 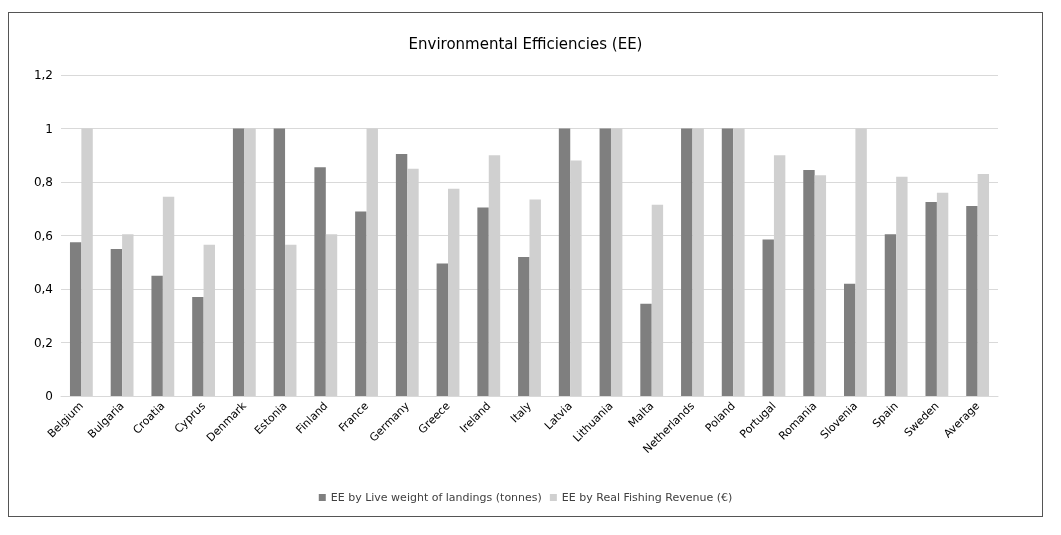 What do you see at coordinates (43, 75) in the screenshot?
I see `y-tick-label: 1,2` at bounding box center [43, 75].